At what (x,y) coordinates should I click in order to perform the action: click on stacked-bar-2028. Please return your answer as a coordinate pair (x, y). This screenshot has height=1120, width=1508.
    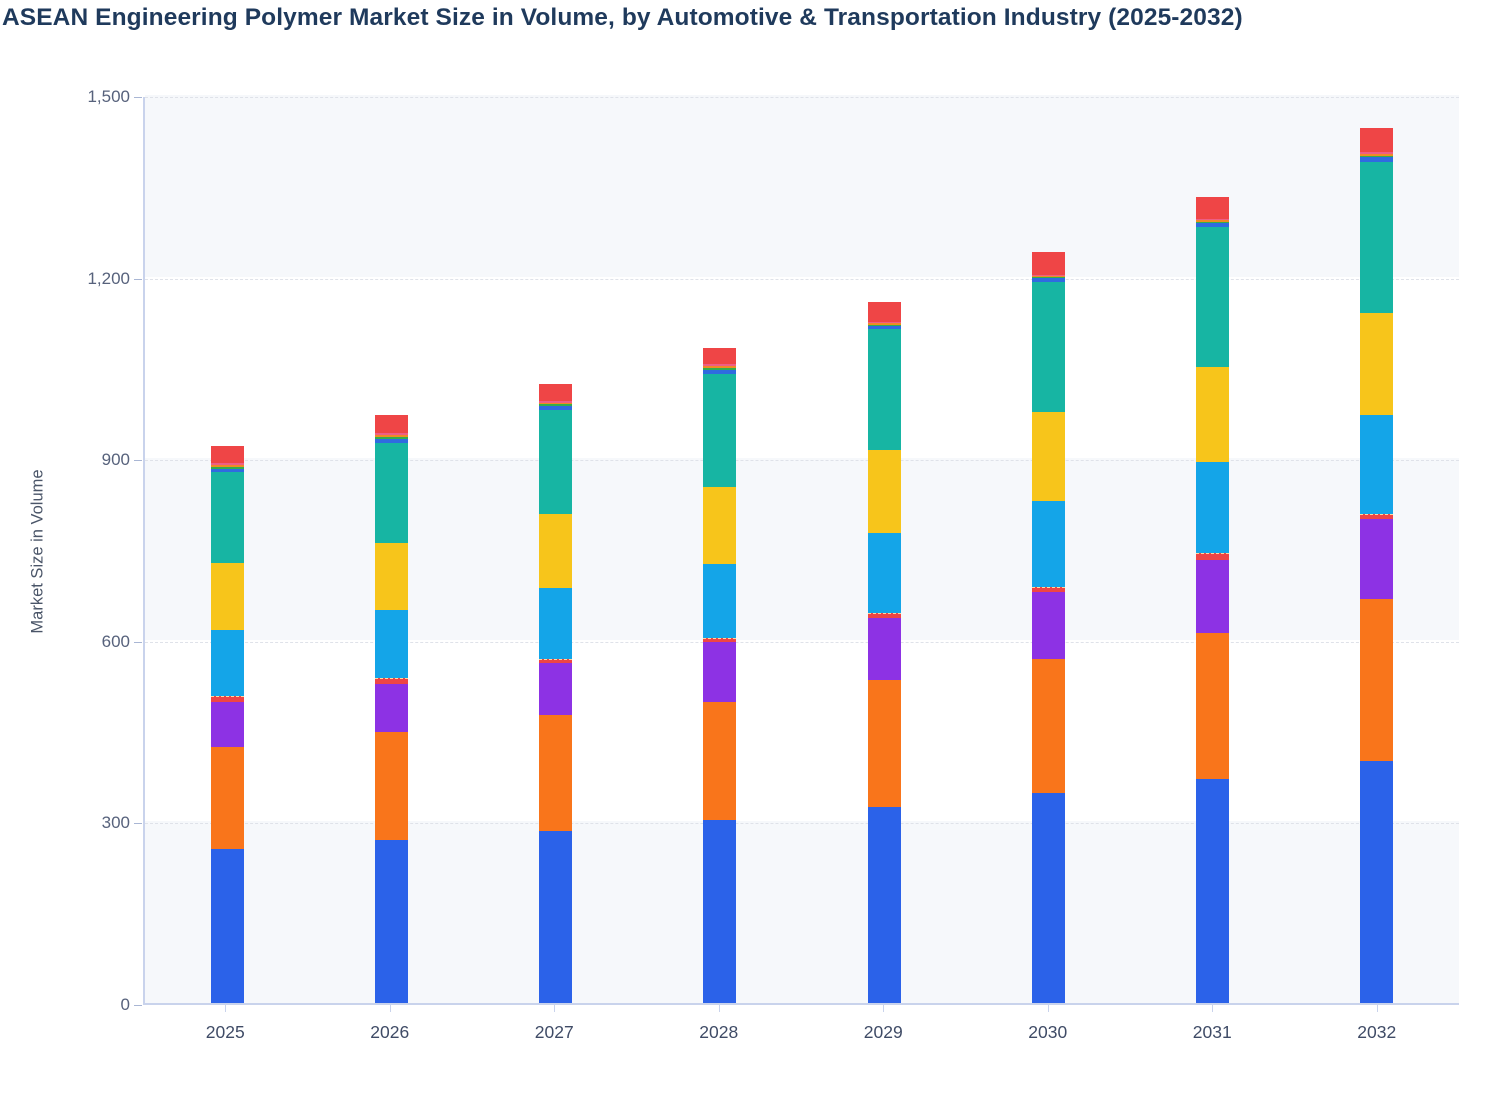
    Looking at the image, I should click on (720, 675).